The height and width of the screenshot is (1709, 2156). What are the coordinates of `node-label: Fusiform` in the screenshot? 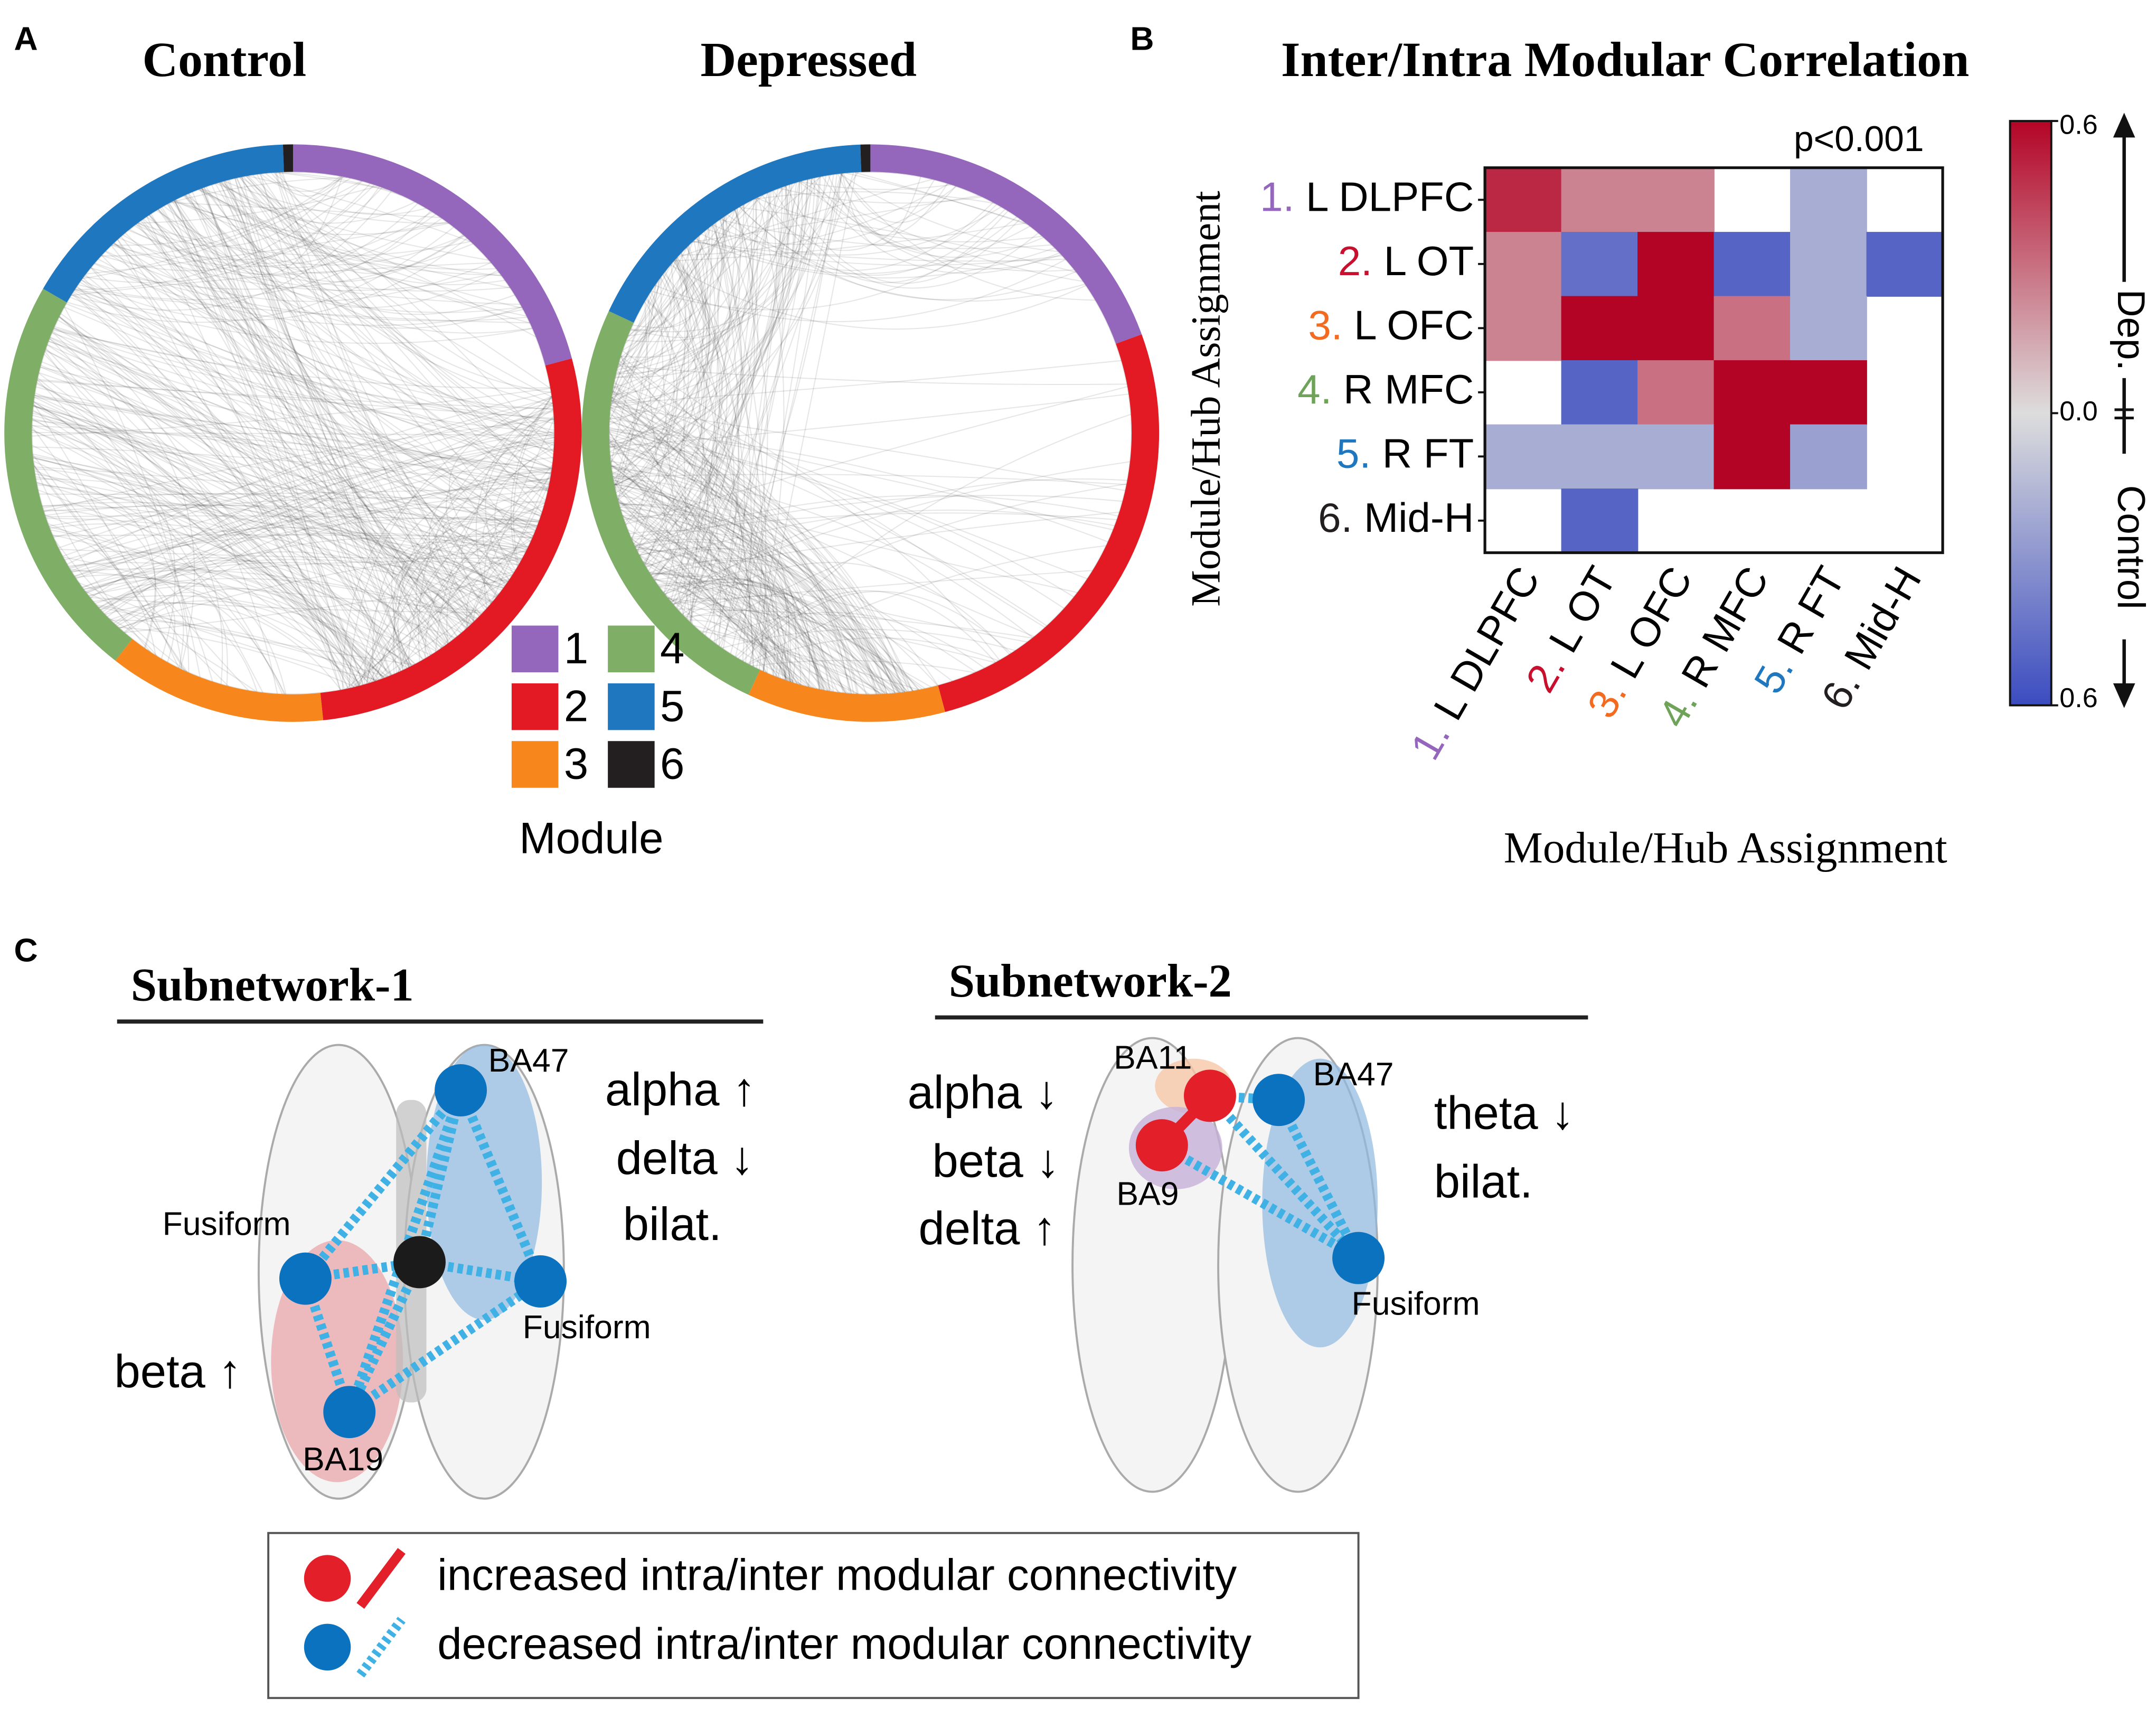 It's located at (587, 1327).